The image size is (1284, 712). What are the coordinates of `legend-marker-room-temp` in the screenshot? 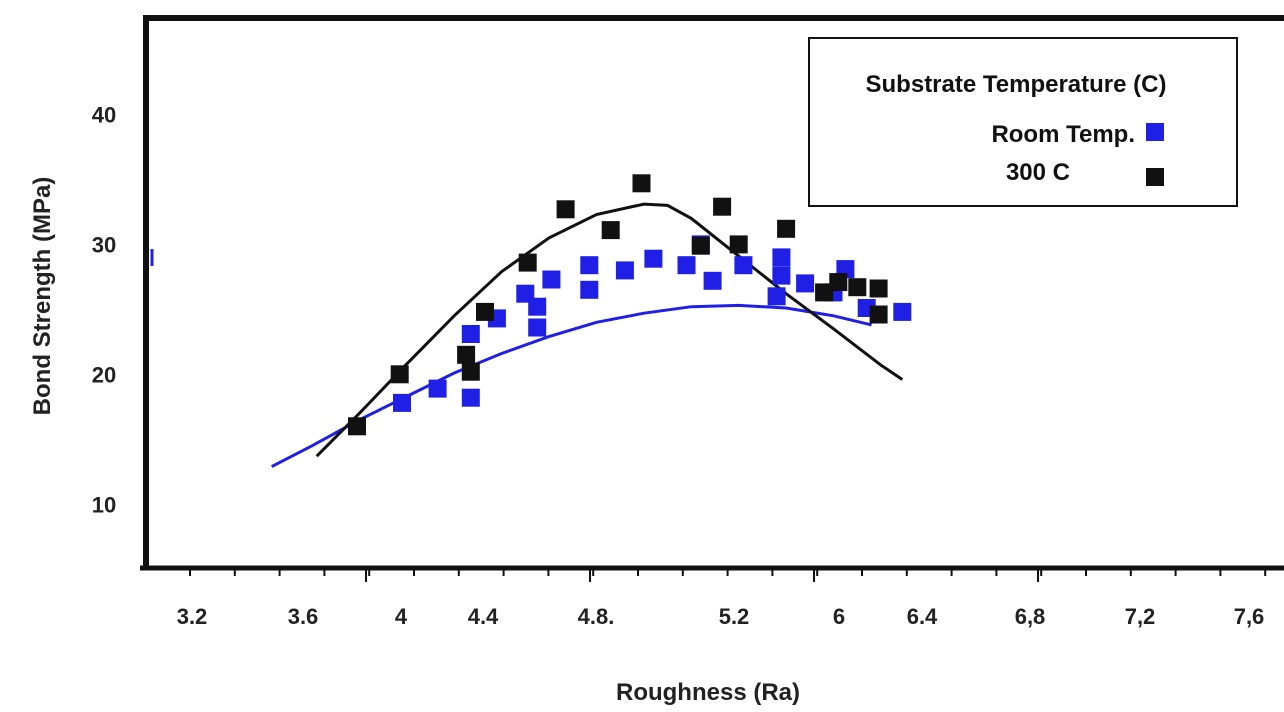 It's located at (1155, 132).